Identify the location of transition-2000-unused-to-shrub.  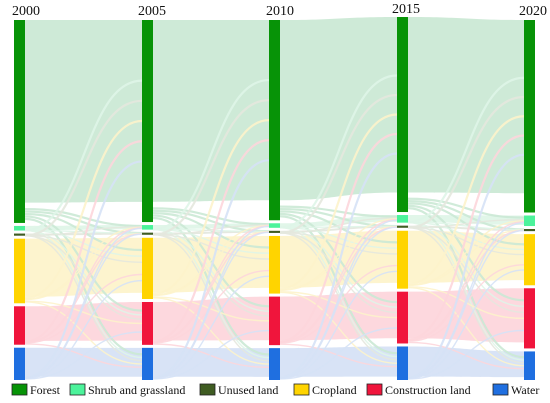
(83, 231).